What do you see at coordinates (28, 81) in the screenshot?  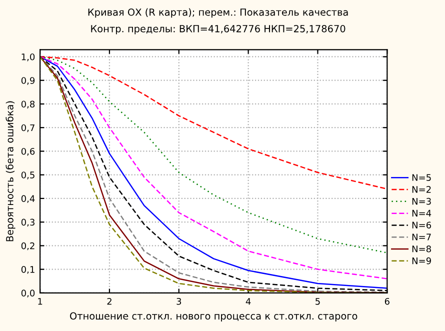 I see `y-tick-label: 0,9` at bounding box center [28, 81].